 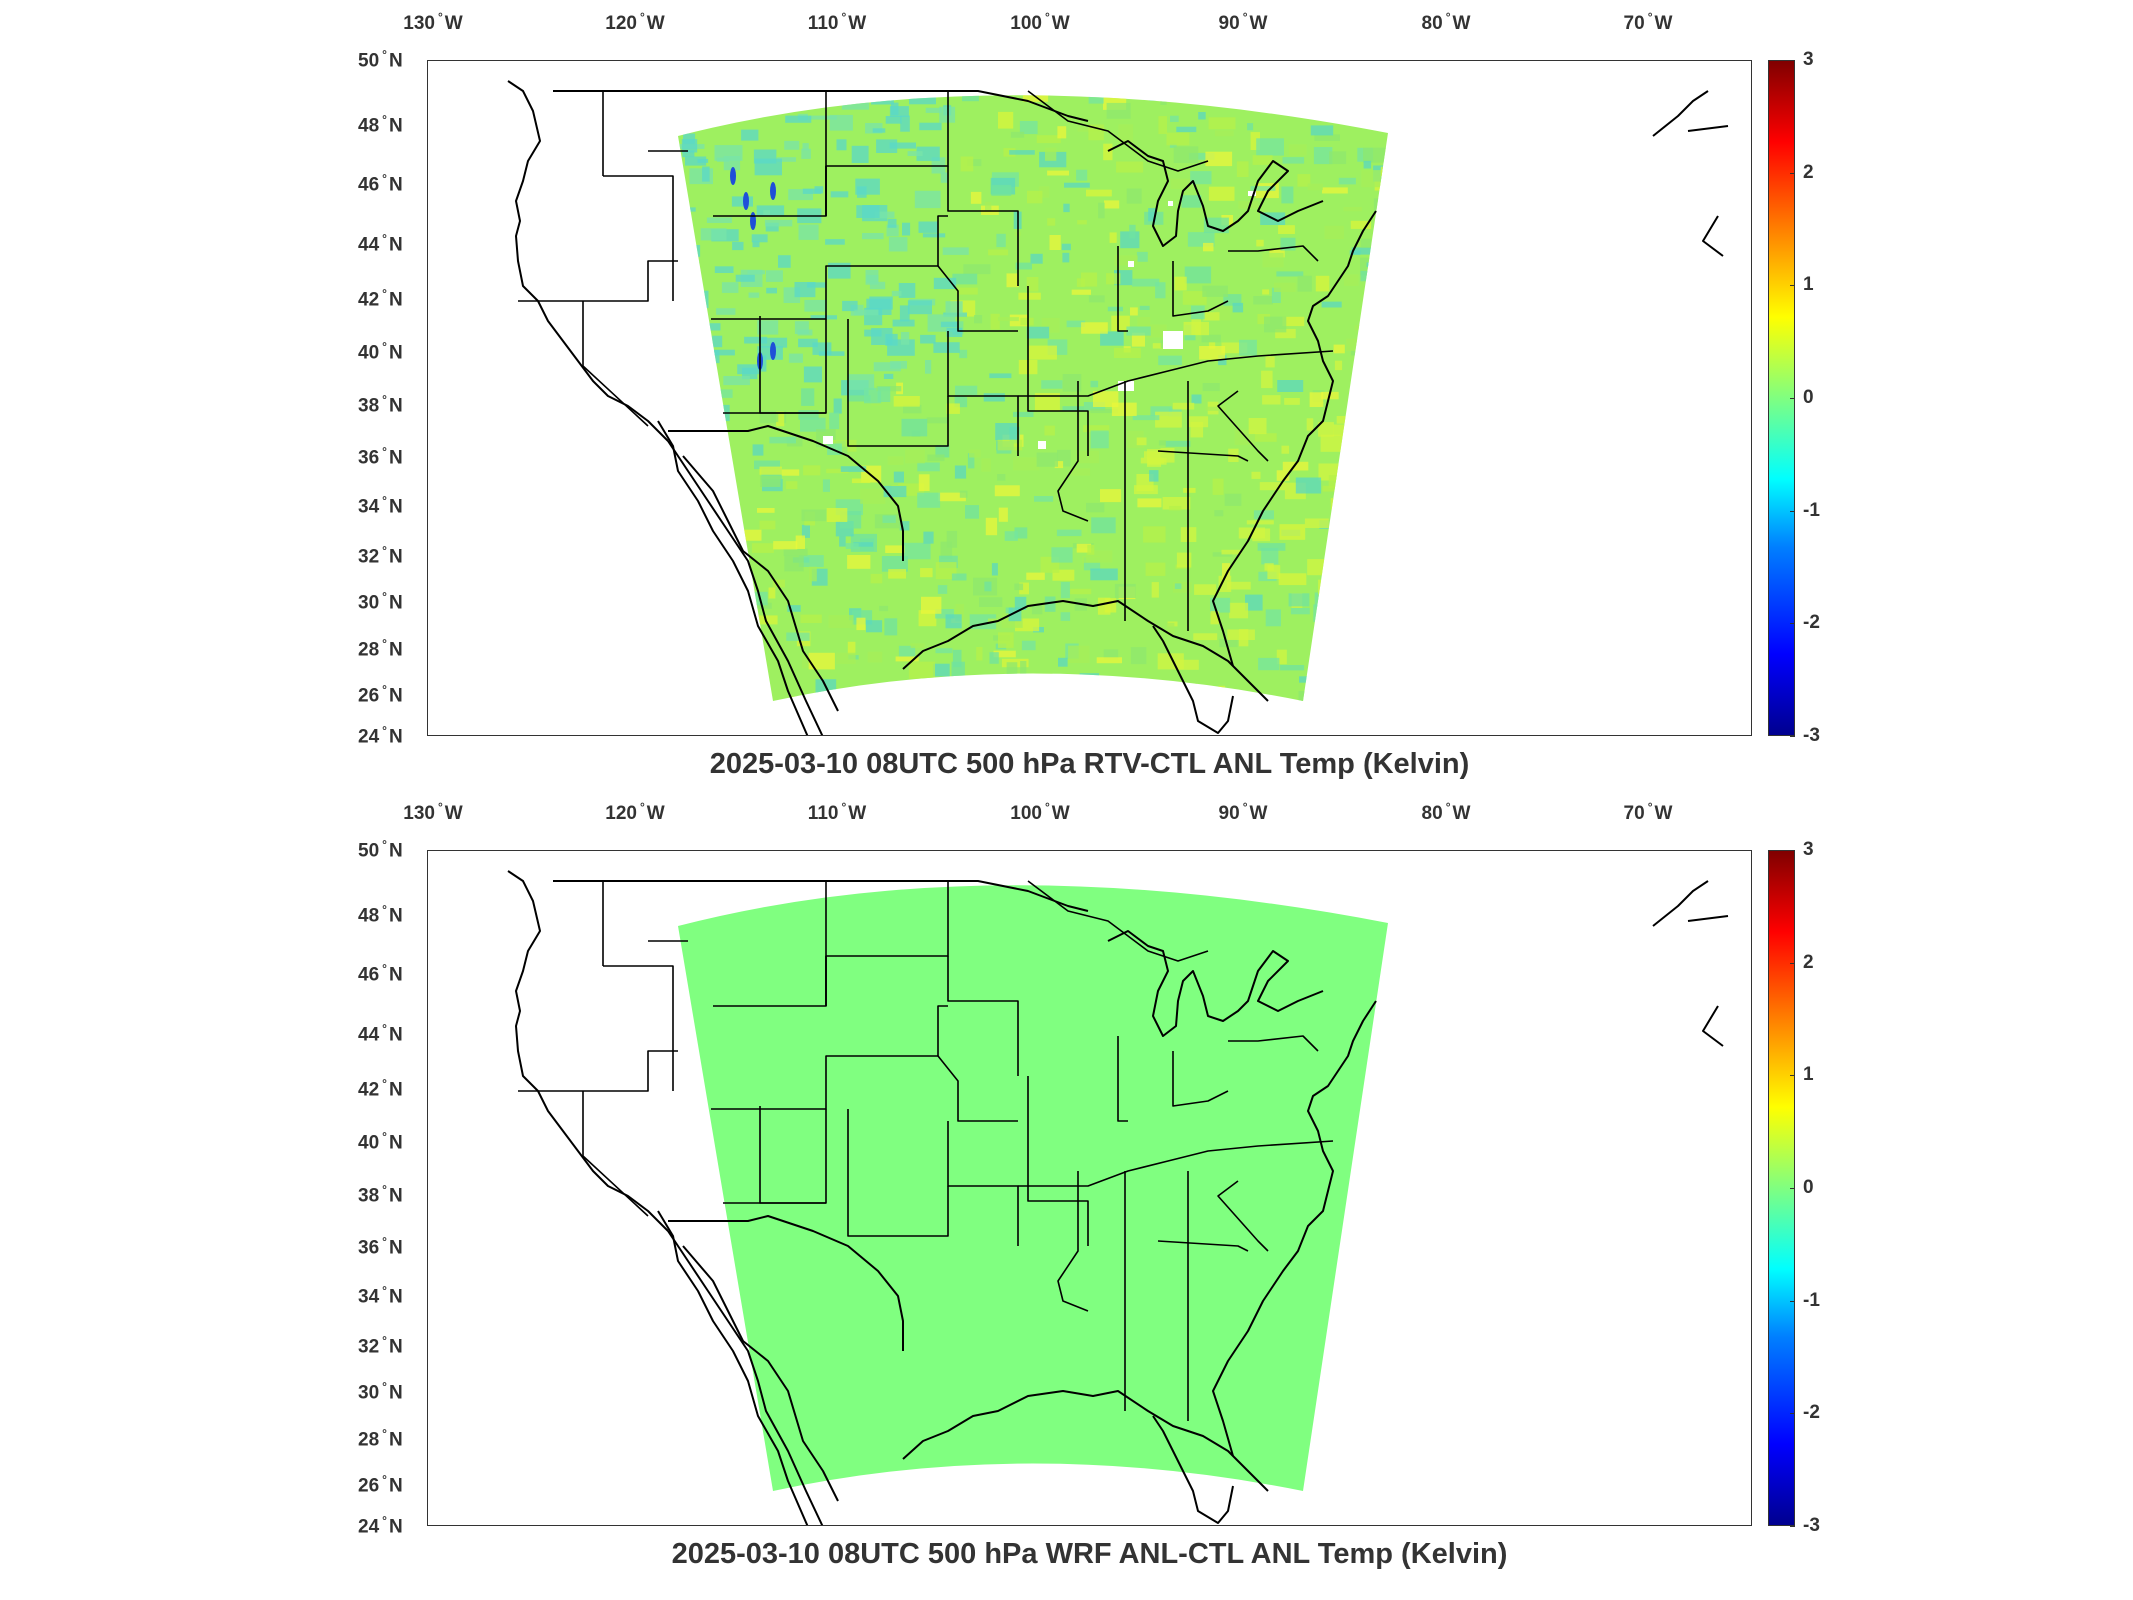 I want to click on lat-tick-label: 30 ° N, so click(x=380, y=1391).